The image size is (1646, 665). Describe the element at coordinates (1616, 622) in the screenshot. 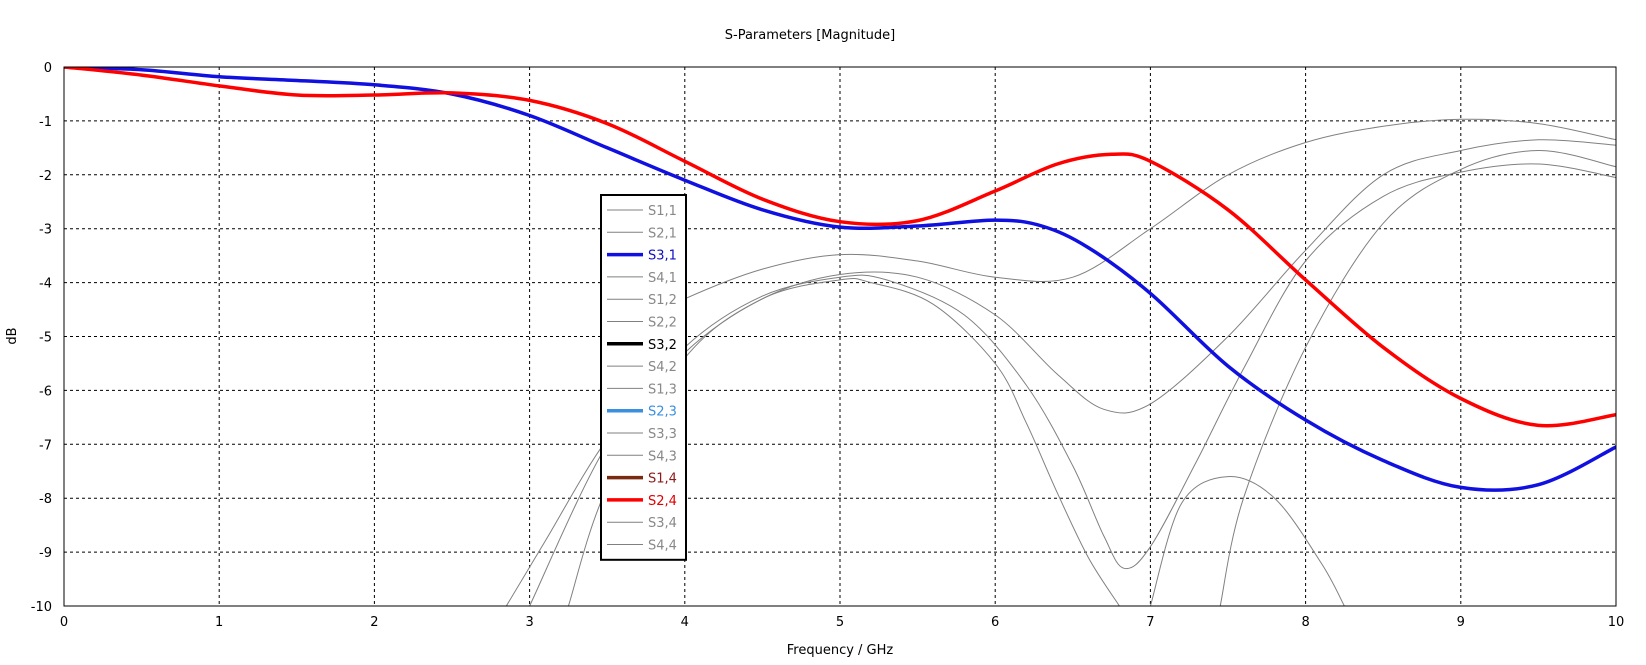

I see `x-tick-label: 10` at that location.